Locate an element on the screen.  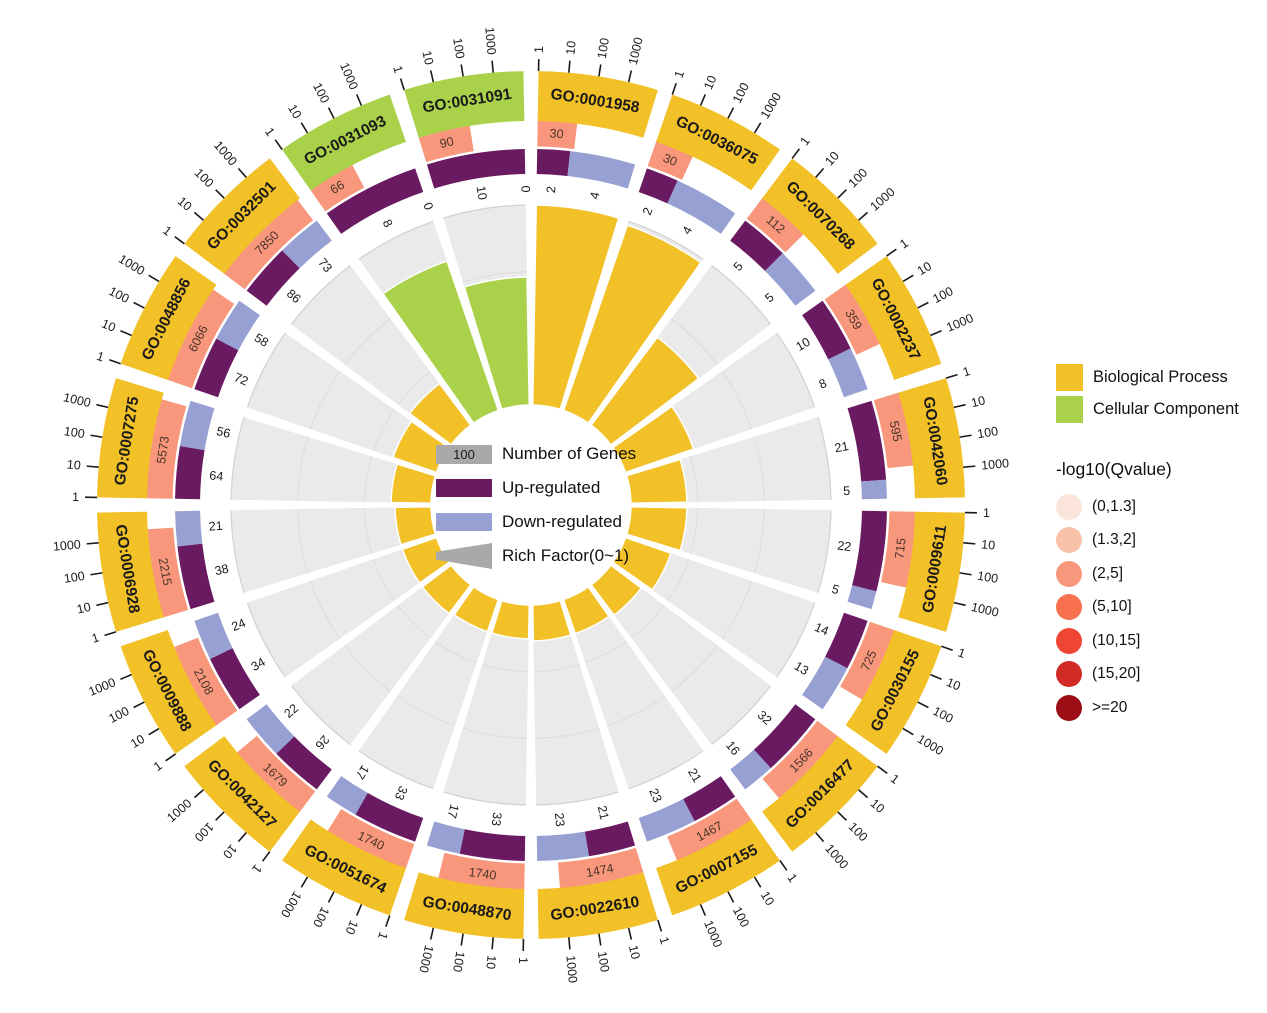
biological-process-label: Biological Process is located at coordinates (1160, 377).